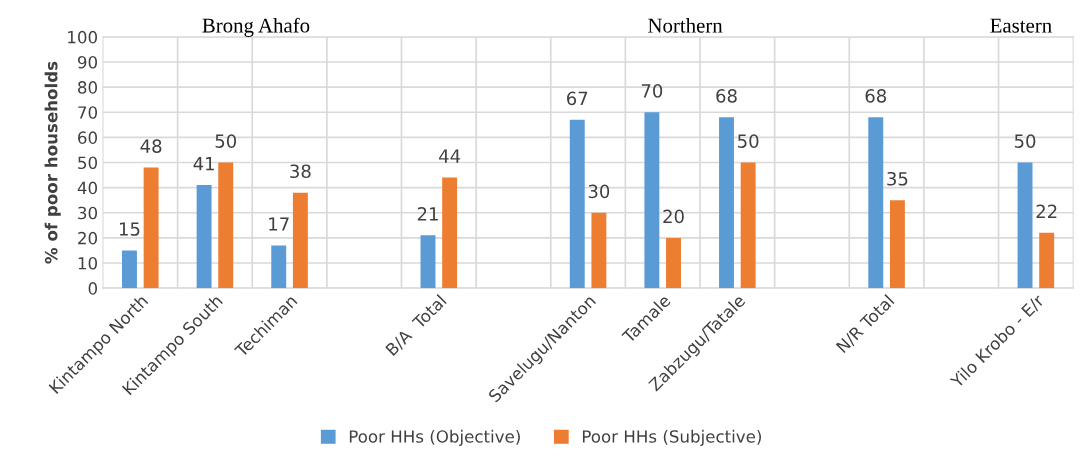 The height and width of the screenshot is (461, 1084). I want to click on data-label: 67, so click(577, 98).